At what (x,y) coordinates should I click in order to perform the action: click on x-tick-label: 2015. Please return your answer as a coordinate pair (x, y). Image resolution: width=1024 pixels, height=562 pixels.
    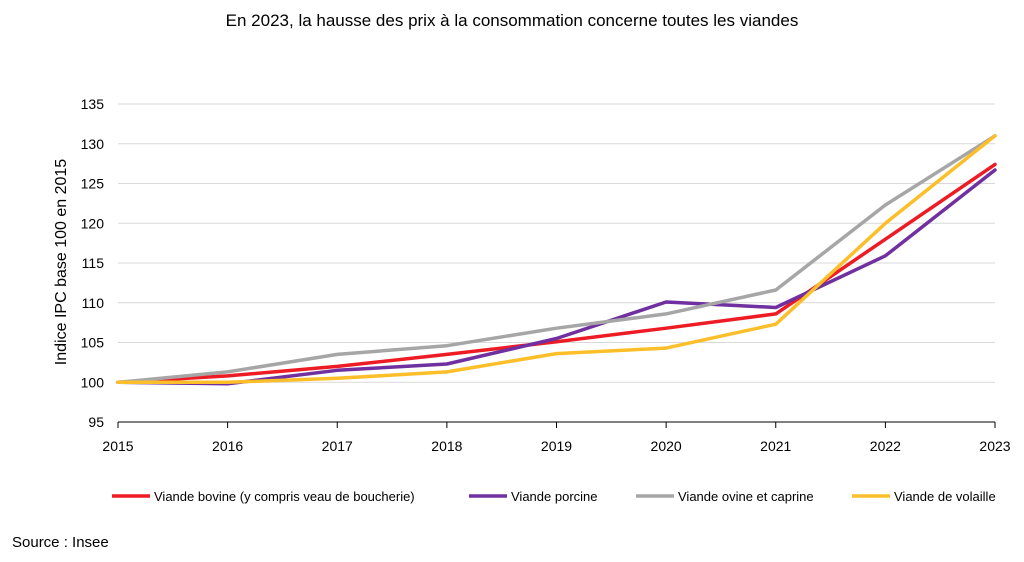
    Looking at the image, I should click on (117, 446).